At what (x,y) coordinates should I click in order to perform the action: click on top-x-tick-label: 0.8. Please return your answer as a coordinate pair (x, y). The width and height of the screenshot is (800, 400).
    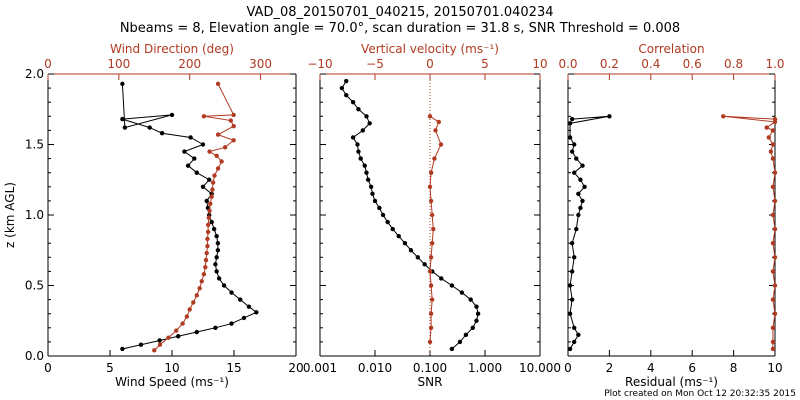
    Looking at the image, I should click on (733, 64).